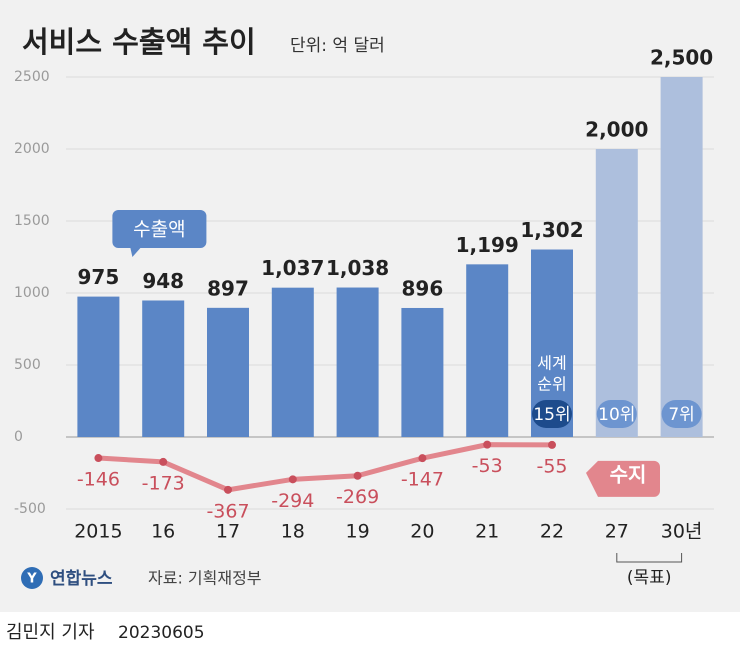  I want to click on x-tick-label: 2015, so click(98, 532).